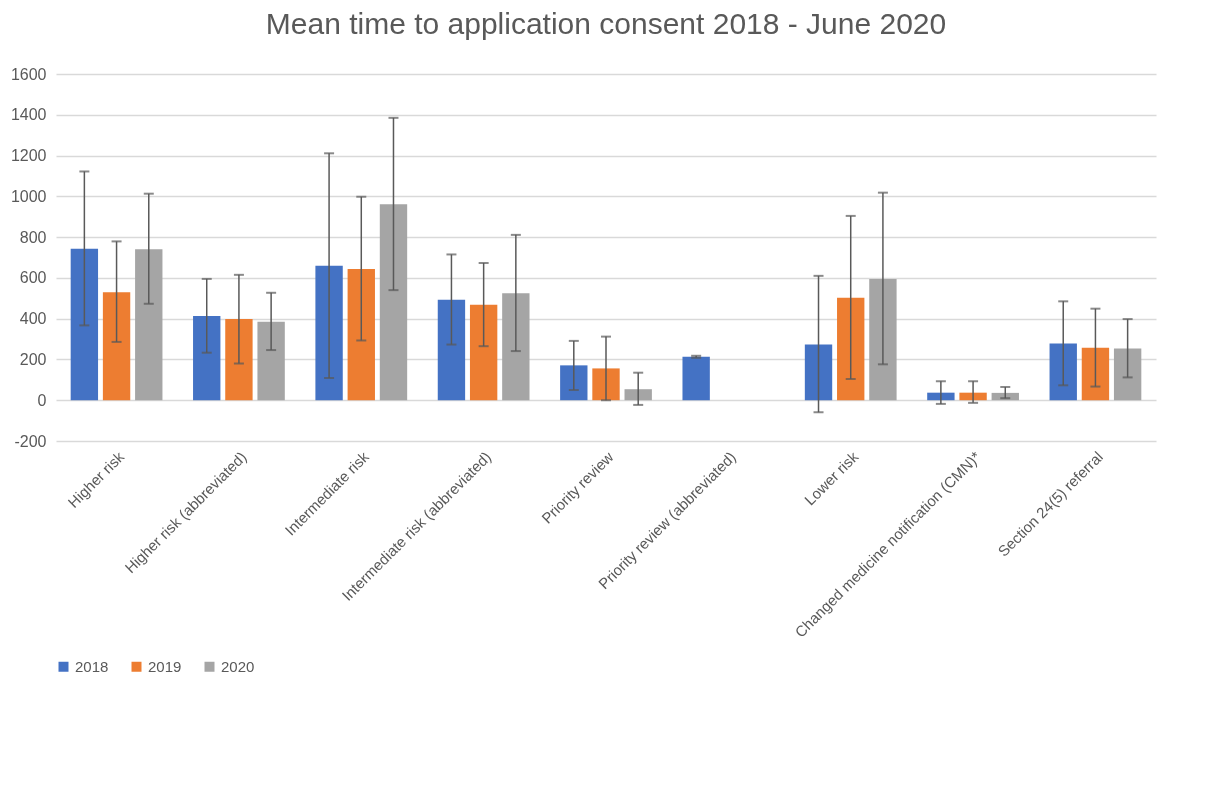 The image size is (1208, 811). What do you see at coordinates (33, 319) in the screenshot?
I see `y-tick-label: 400` at bounding box center [33, 319].